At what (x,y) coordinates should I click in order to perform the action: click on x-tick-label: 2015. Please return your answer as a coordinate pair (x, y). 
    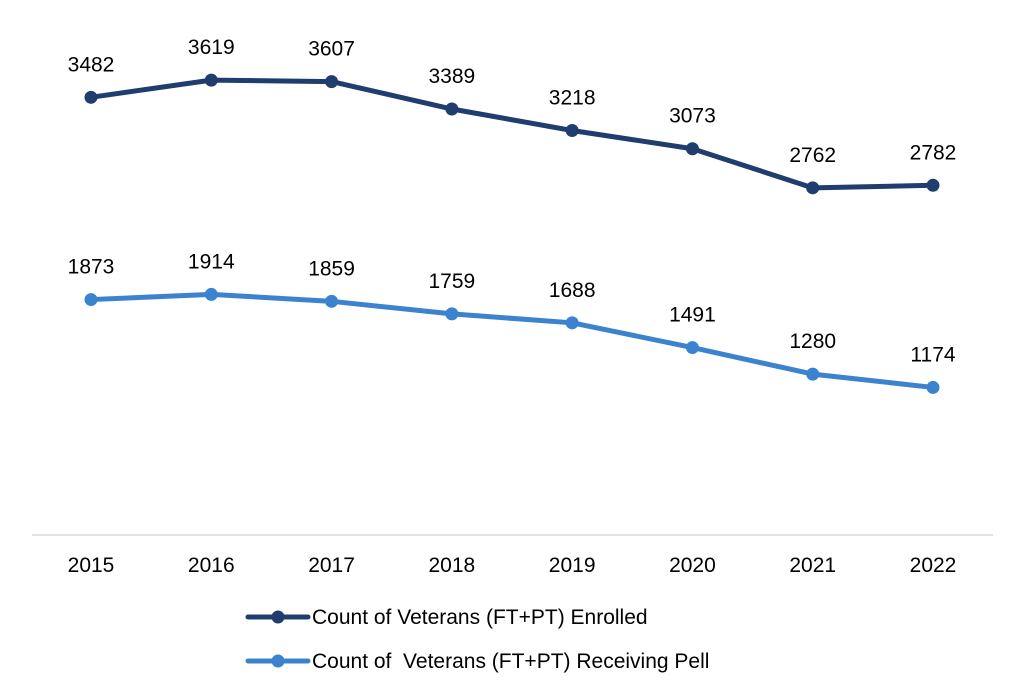
    Looking at the image, I should click on (91, 565).